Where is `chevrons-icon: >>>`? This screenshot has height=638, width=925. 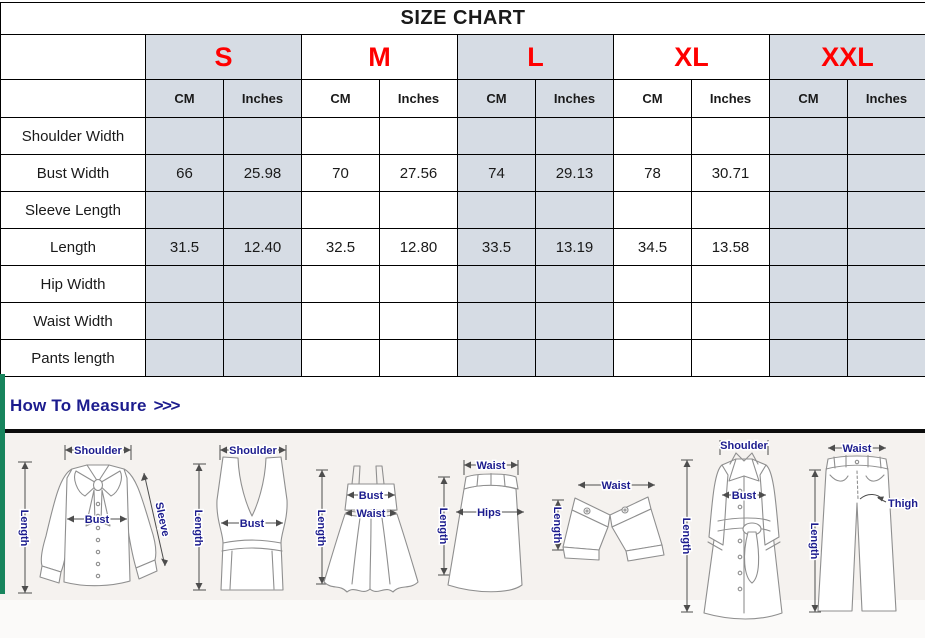
chevrons-icon: >>> is located at coordinates (167, 405).